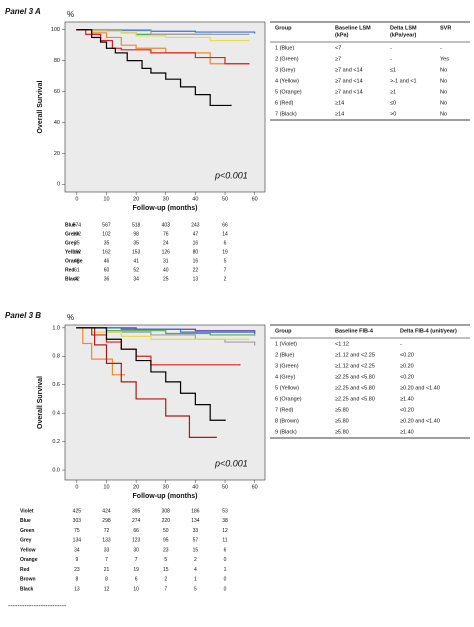 The image size is (474, 627). I want to click on risk-row-name: Orange, so click(74, 261).